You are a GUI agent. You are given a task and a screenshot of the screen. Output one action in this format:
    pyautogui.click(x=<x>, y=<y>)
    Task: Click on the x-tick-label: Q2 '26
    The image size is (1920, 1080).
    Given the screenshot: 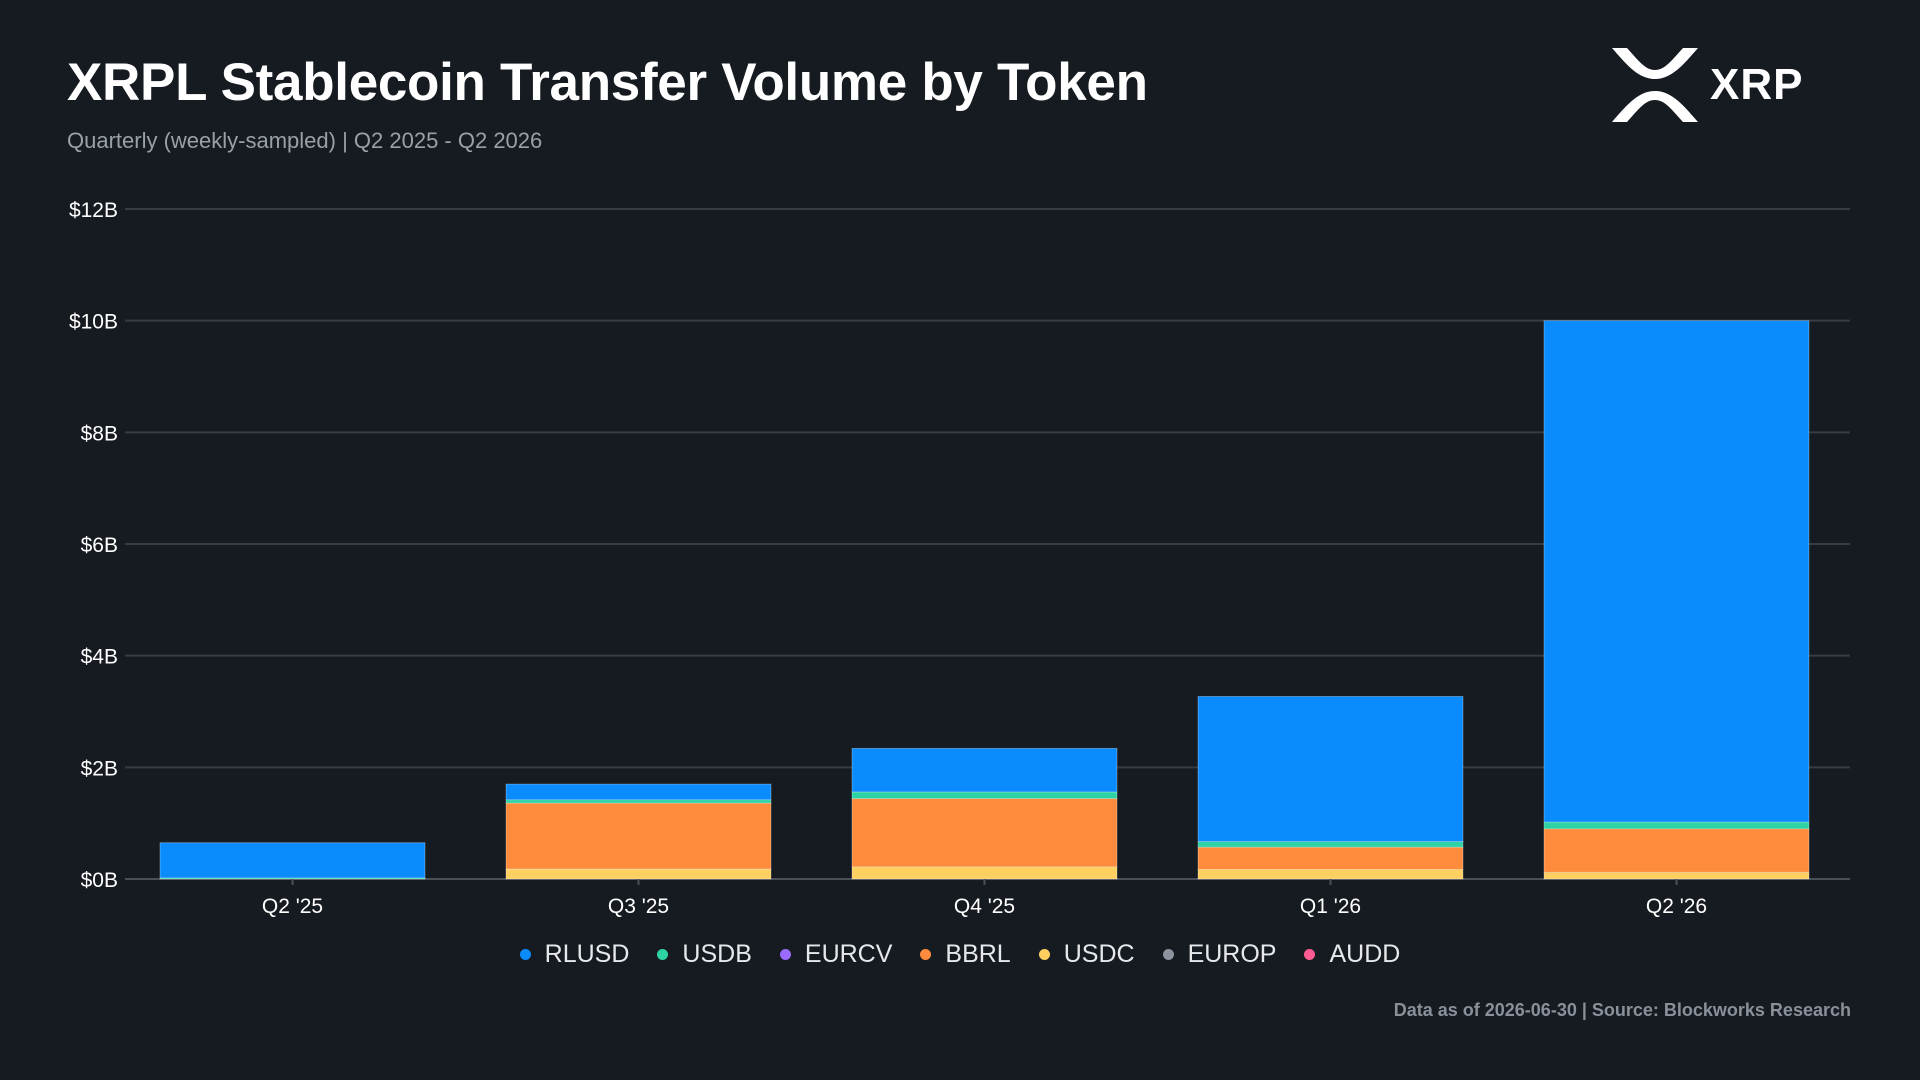 What is the action you would take?
    pyautogui.click(x=1676, y=906)
    